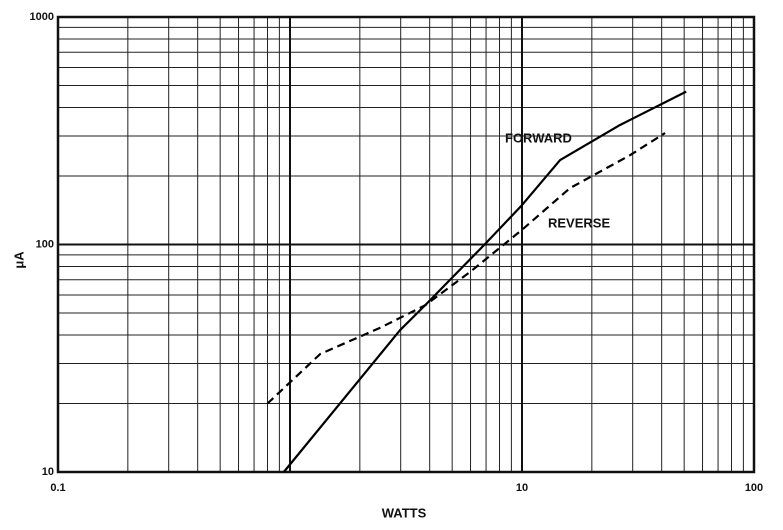 The width and height of the screenshot is (783, 530). Describe the element at coordinates (522, 488) in the screenshot. I see `x-tick-label: 10` at that location.